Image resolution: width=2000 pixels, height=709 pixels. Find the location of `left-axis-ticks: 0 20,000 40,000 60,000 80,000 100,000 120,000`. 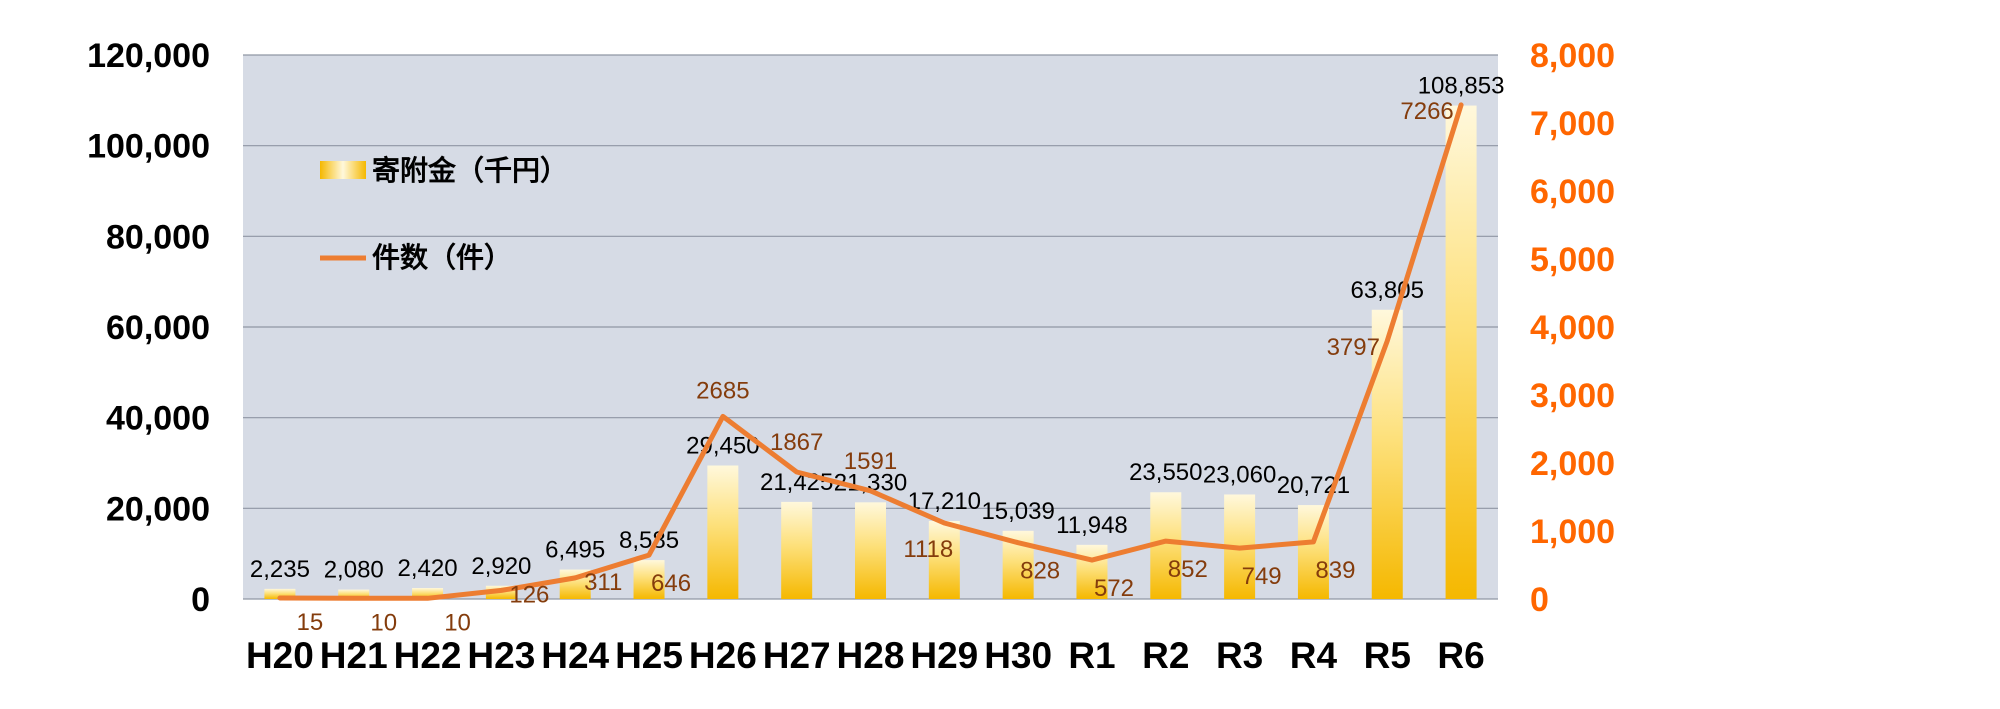

left-axis-ticks: 0 20,000 40,000 60,000 80,000 100,000 120,000 is located at coordinates (148, 328).